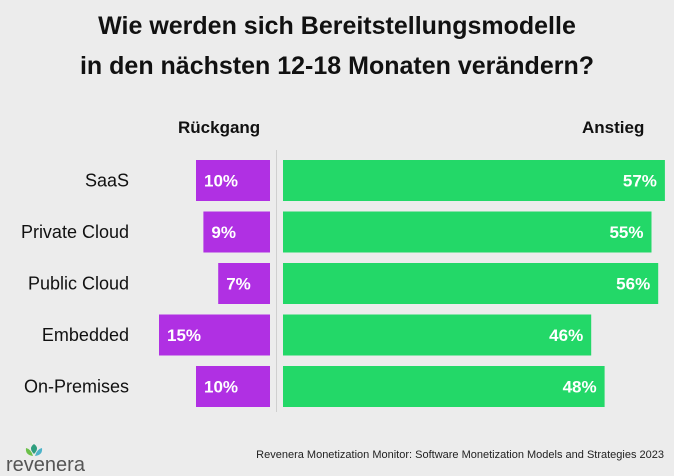  Describe the element at coordinates (633, 284) in the screenshot. I see `increase-value-label: 56%` at that location.